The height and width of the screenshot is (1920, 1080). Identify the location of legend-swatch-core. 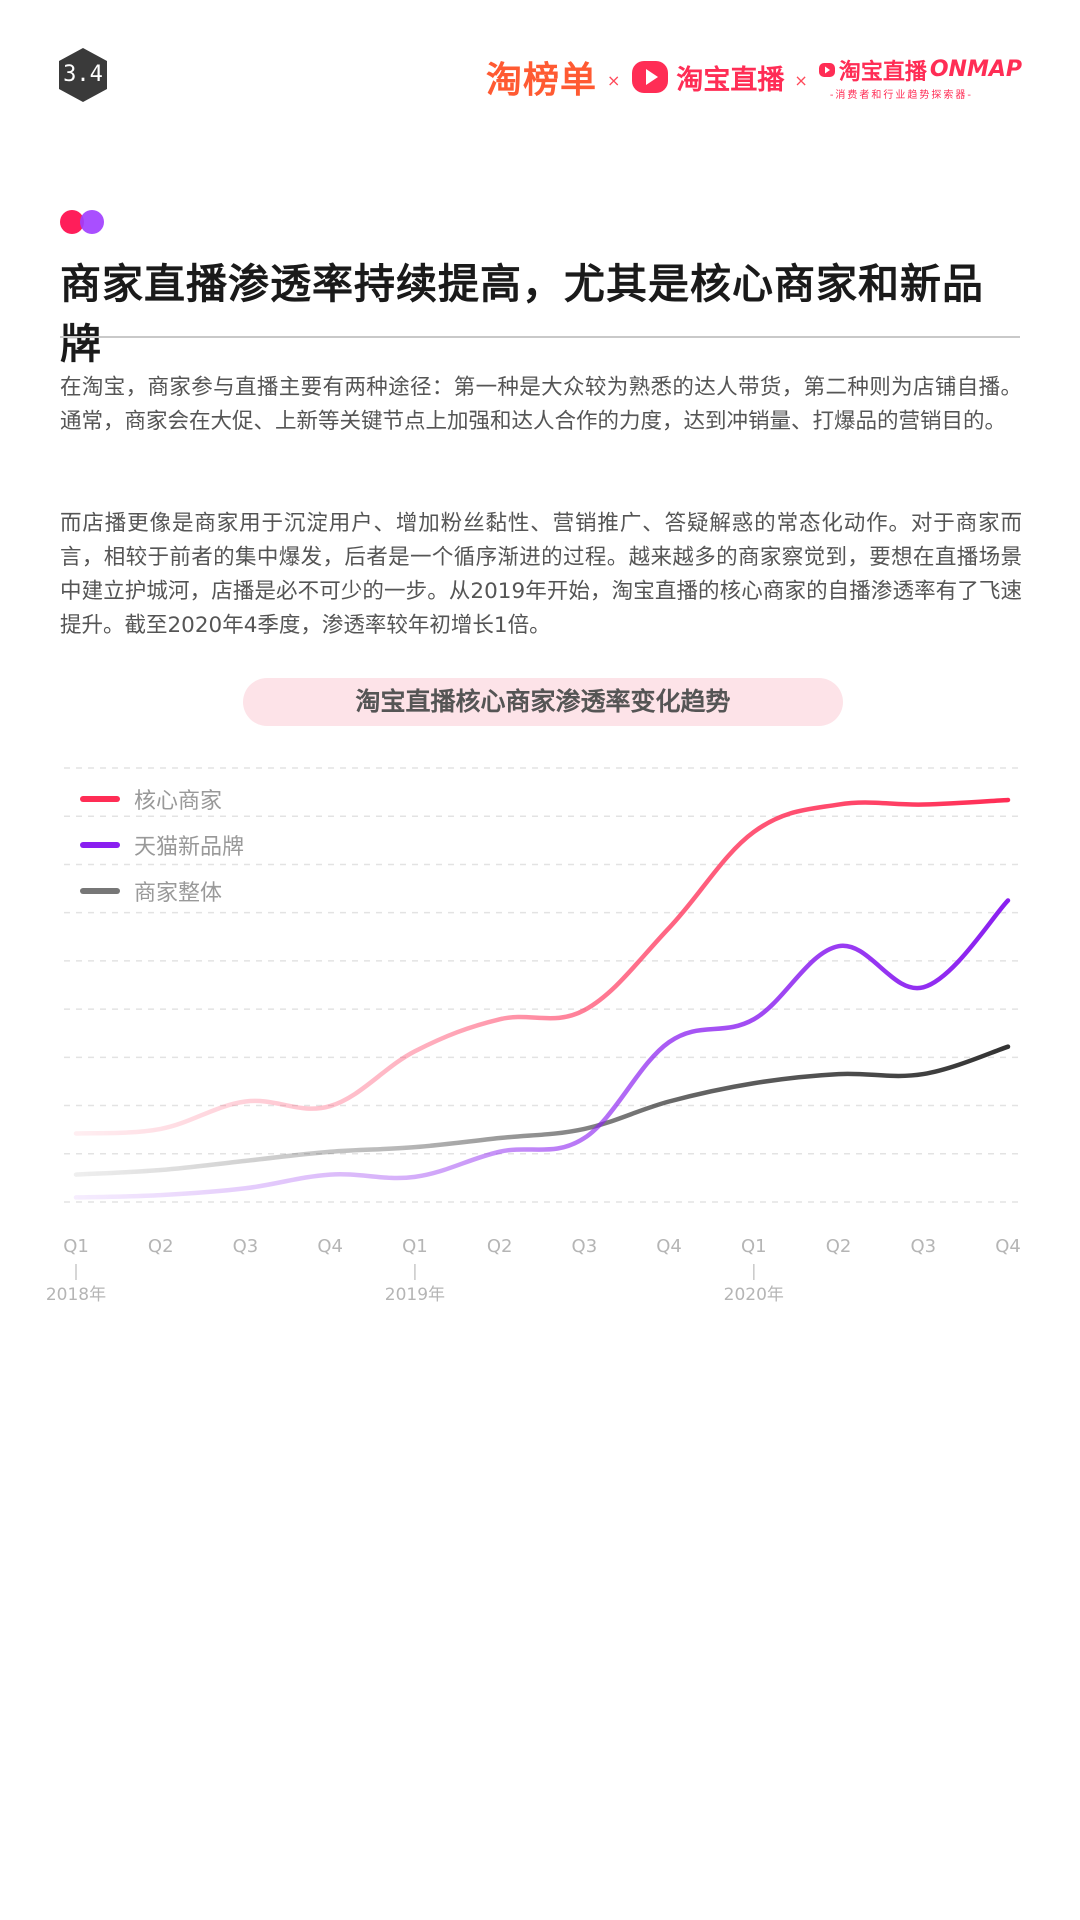
(100, 799).